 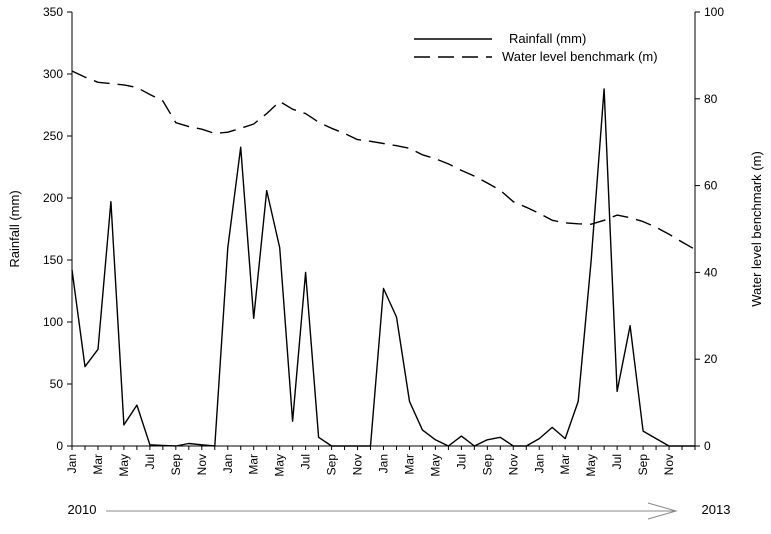 What do you see at coordinates (59, 446) in the screenshot?
I see `left-tick-label: 0` at bounding box center [59, 446].